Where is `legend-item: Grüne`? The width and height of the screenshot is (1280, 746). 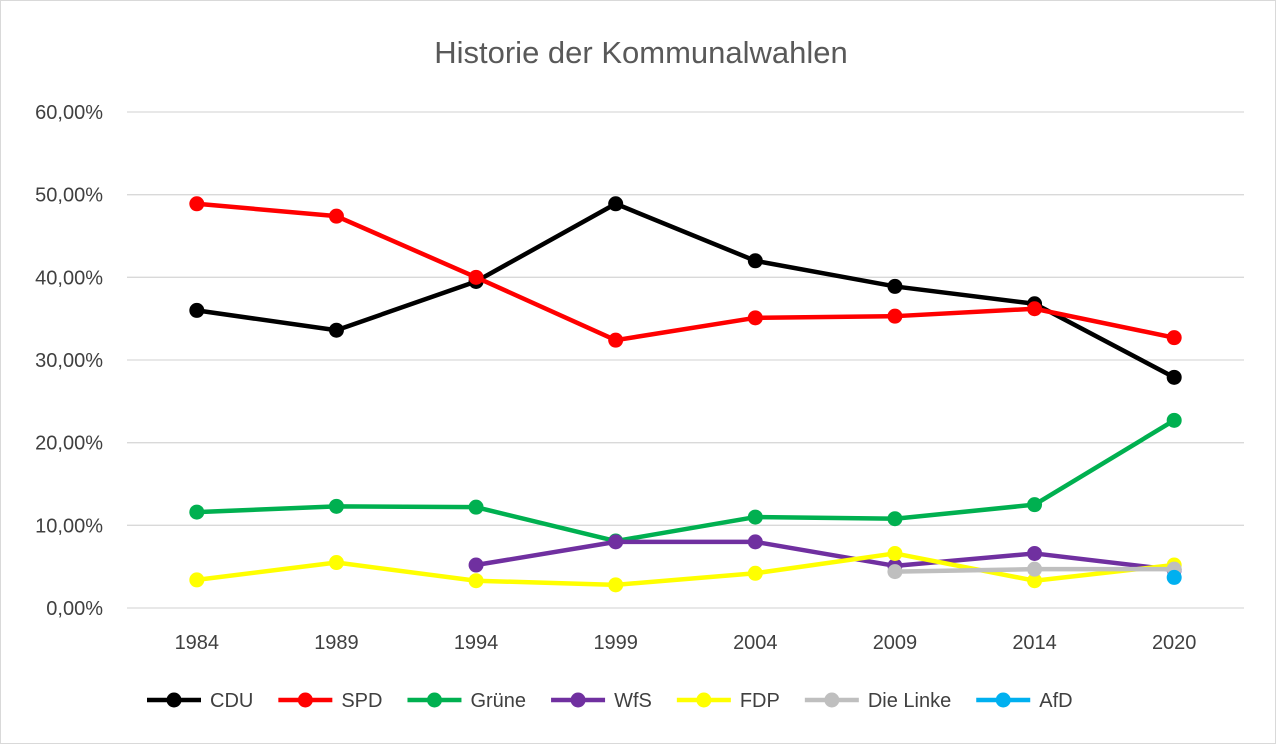
legend-item: Grüne is located at coordinates (466, 701).